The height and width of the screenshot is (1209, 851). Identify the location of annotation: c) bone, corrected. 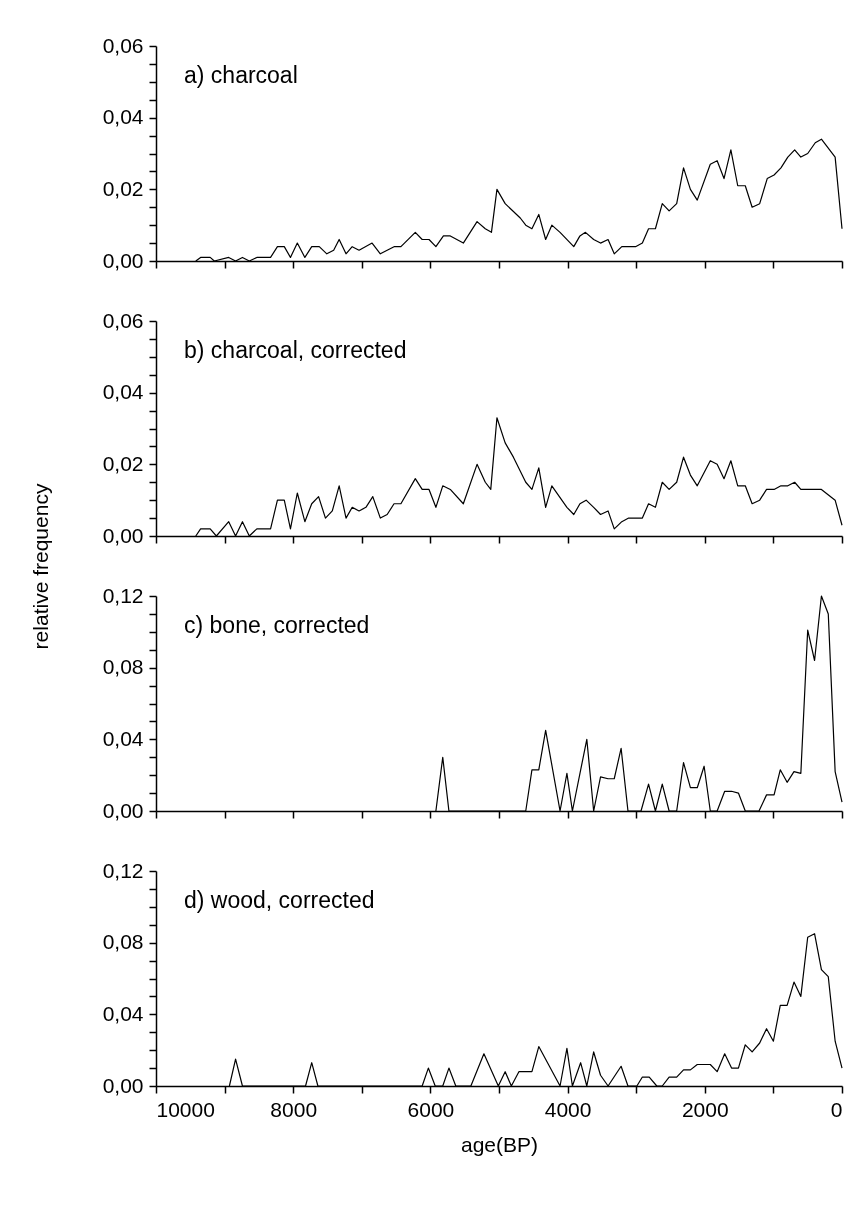
(277, 625).